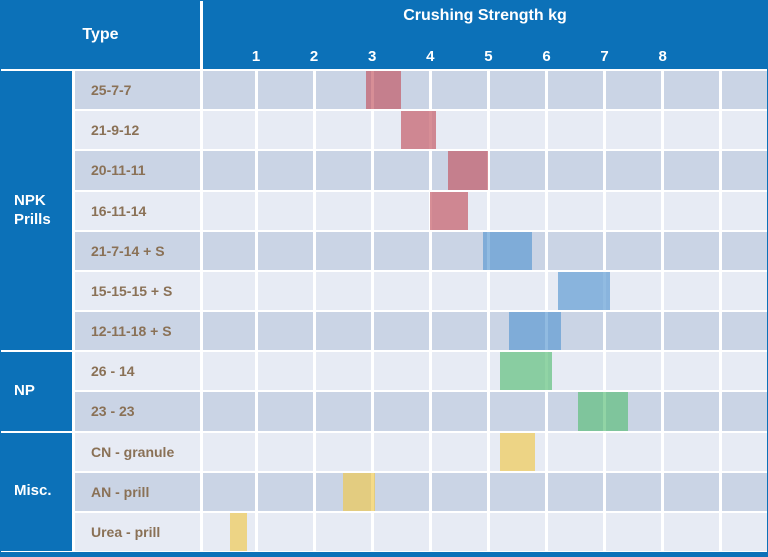  I want to click on x-axis-tick: 7, so click(604, 56).